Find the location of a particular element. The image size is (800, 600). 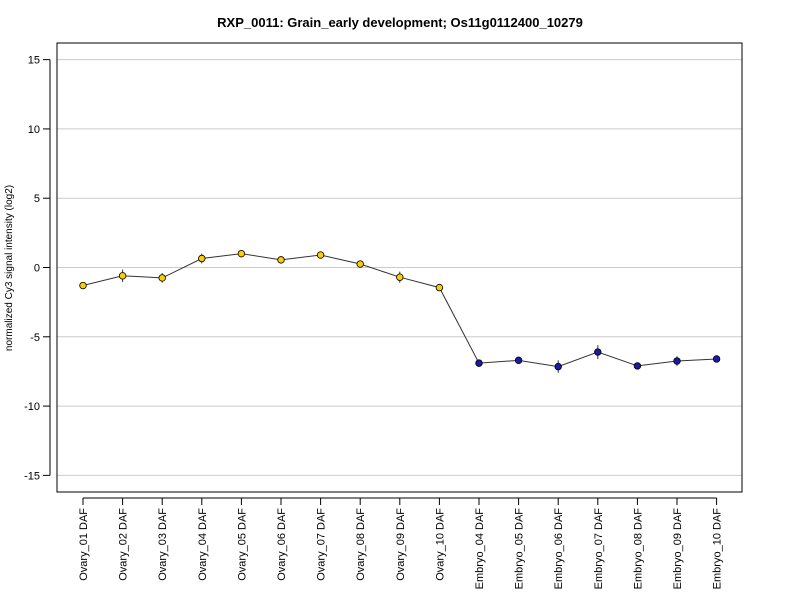

x-tick-label: Ovary_09 DAF is located at coordinates (401, 544).